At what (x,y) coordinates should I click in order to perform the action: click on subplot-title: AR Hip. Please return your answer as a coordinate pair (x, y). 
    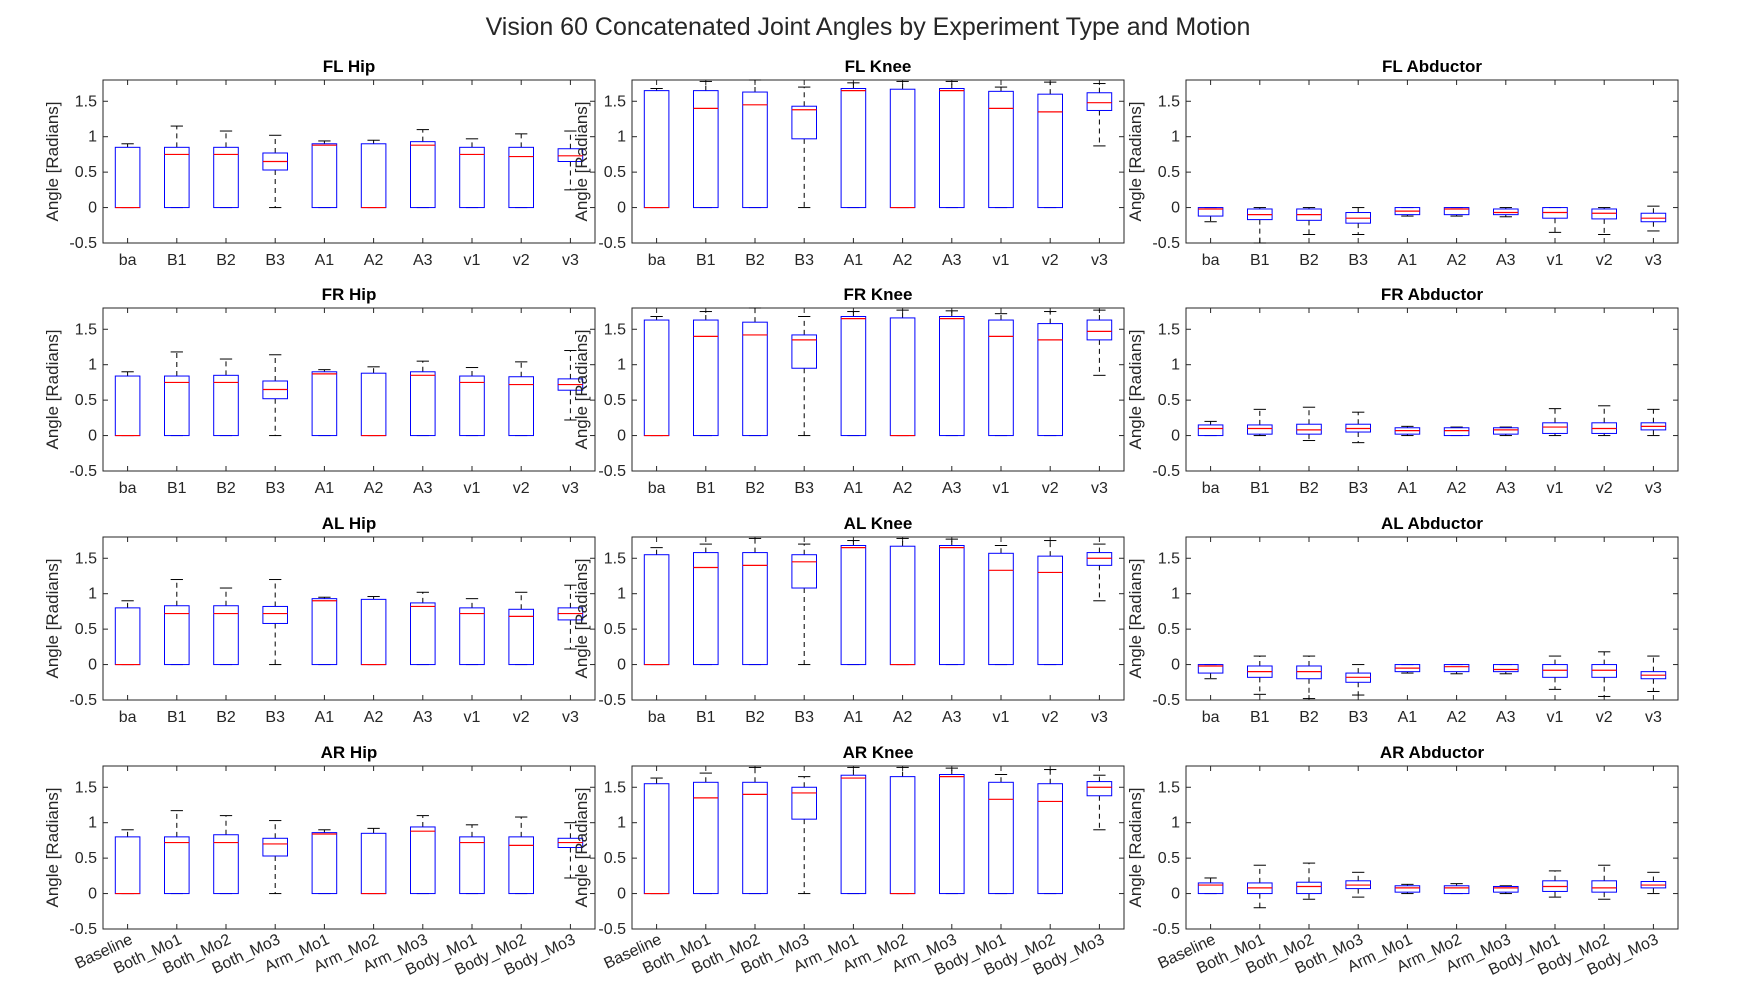
    Looking at the image, I should click on (349, 752).